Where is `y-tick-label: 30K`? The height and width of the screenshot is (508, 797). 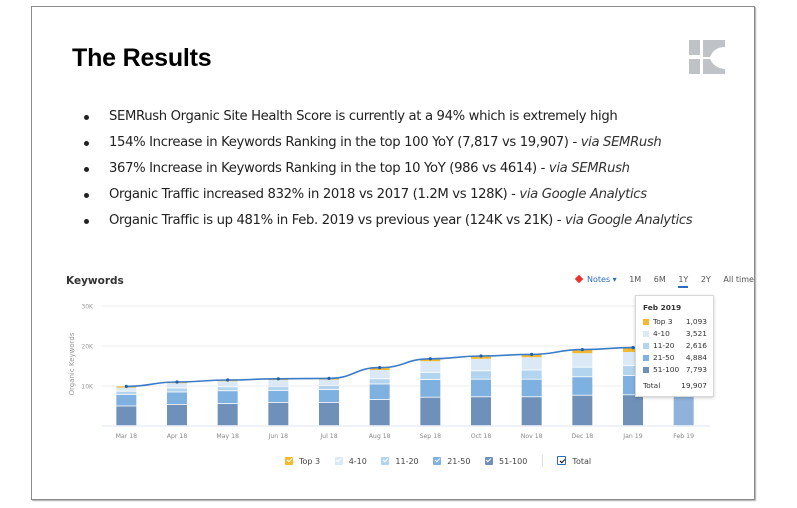
y-tick-label: 30K is located at coordinates (87, 307).